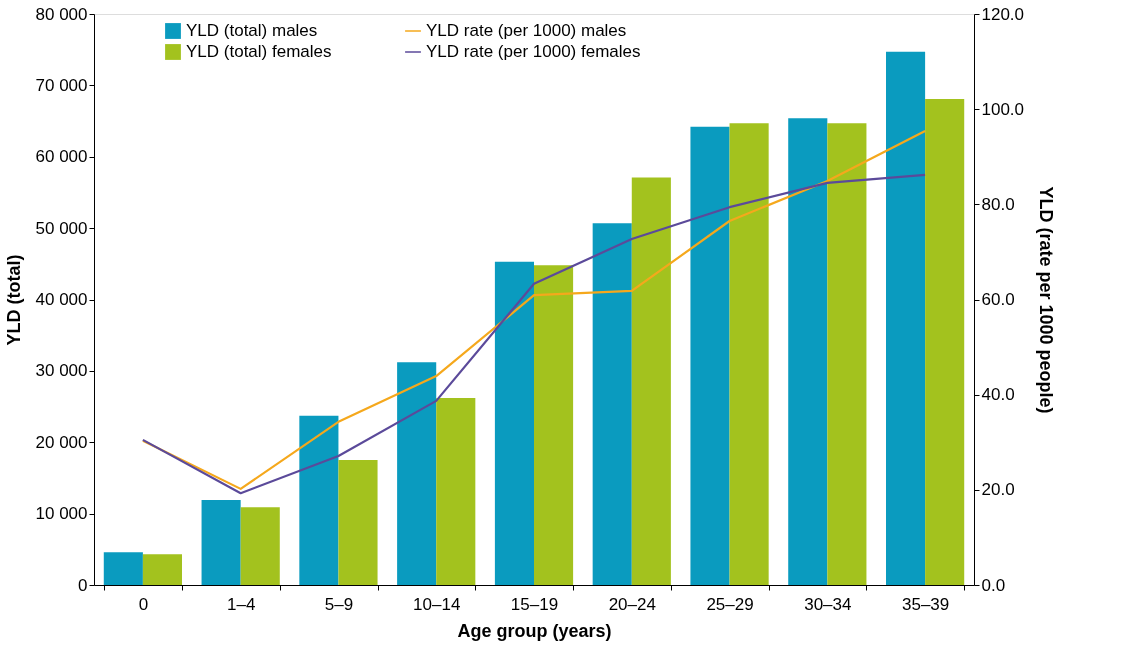  I want to click on y-tick-label: 10 000, so click(61, 514).